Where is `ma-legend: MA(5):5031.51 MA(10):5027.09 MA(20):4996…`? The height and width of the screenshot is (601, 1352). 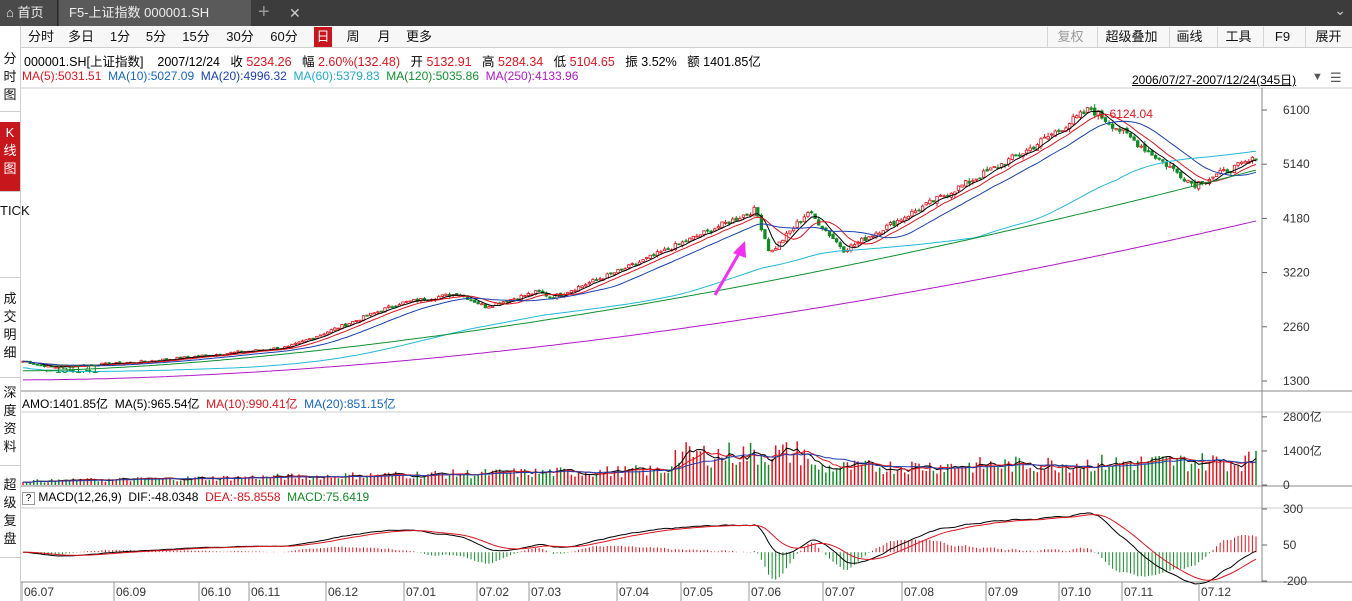
ma-legend: MA(5):5031.51 MA(10):5027.09 MA(20):4996… is located at coordinates (300, 76).